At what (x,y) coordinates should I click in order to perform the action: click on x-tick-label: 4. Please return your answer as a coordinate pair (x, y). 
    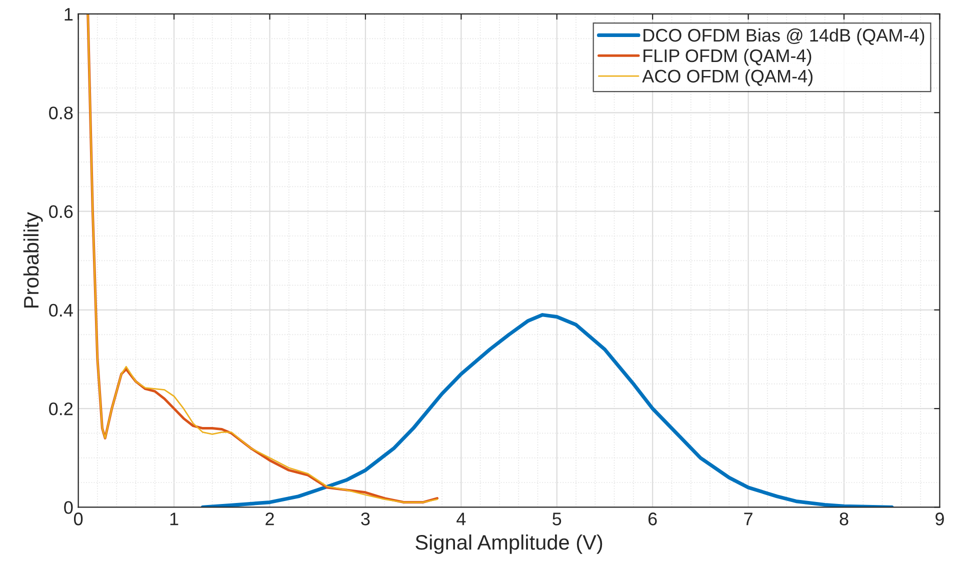
    Looking at the image, I should click on (461, 519).